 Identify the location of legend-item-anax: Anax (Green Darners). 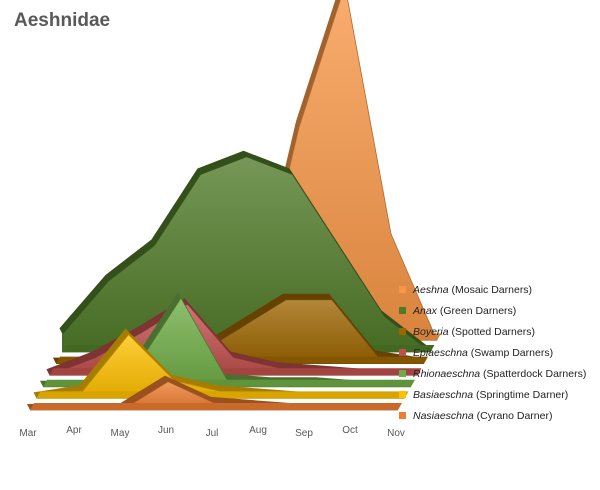
(457, 311).